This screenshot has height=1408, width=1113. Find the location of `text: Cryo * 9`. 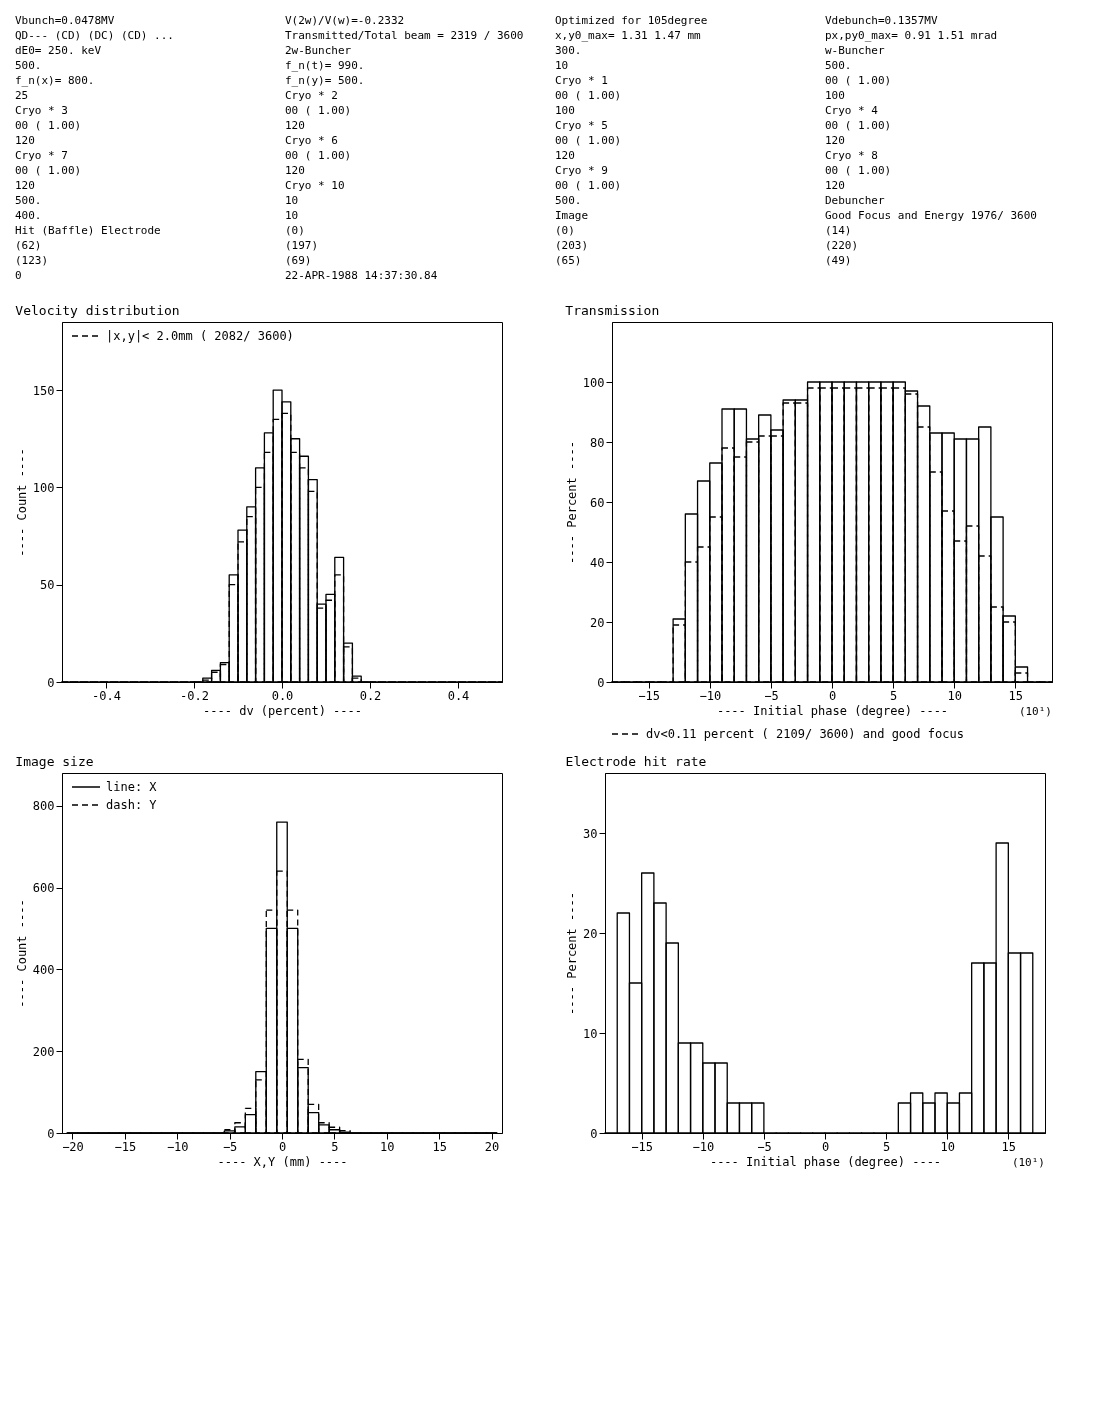

text: Cryo * 9 is located at coordinates (581, 170).